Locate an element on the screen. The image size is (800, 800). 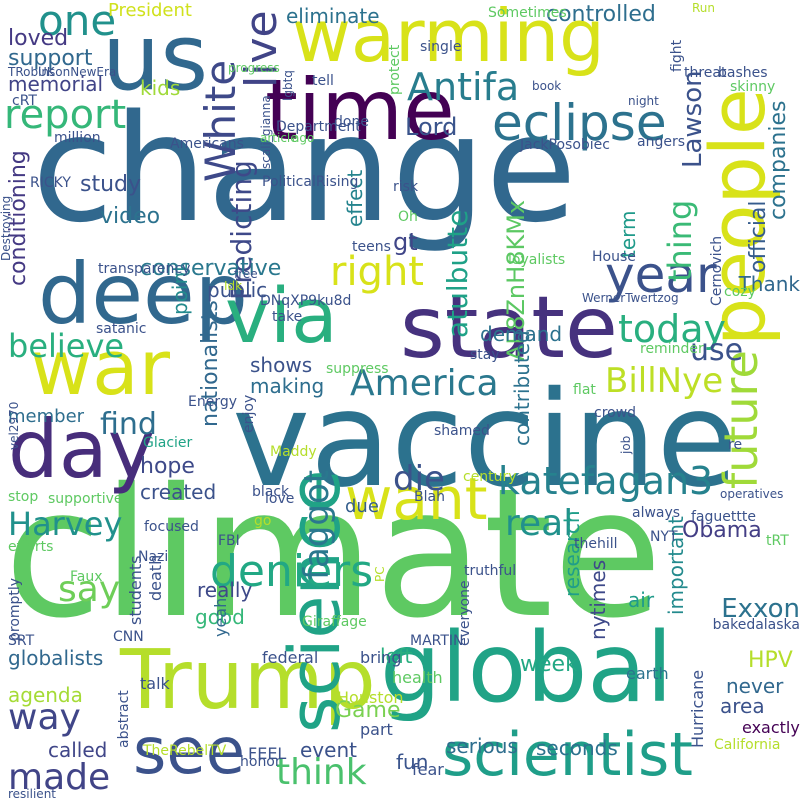
cloud-word-area: area is located at coordinates (742, 706).